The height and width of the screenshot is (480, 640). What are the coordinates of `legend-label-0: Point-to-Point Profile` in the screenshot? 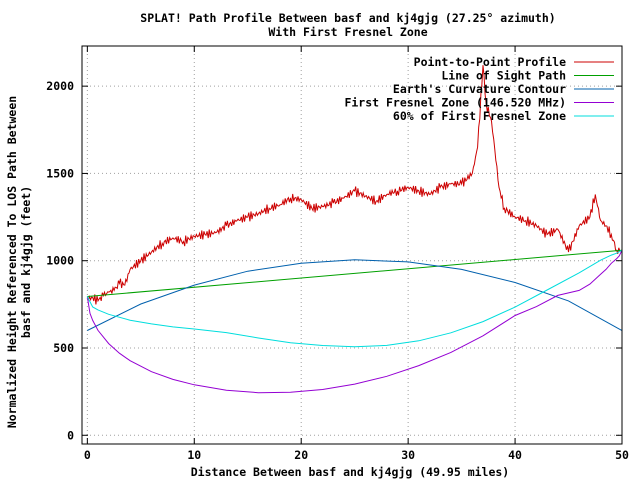 It's located at (490, 62).